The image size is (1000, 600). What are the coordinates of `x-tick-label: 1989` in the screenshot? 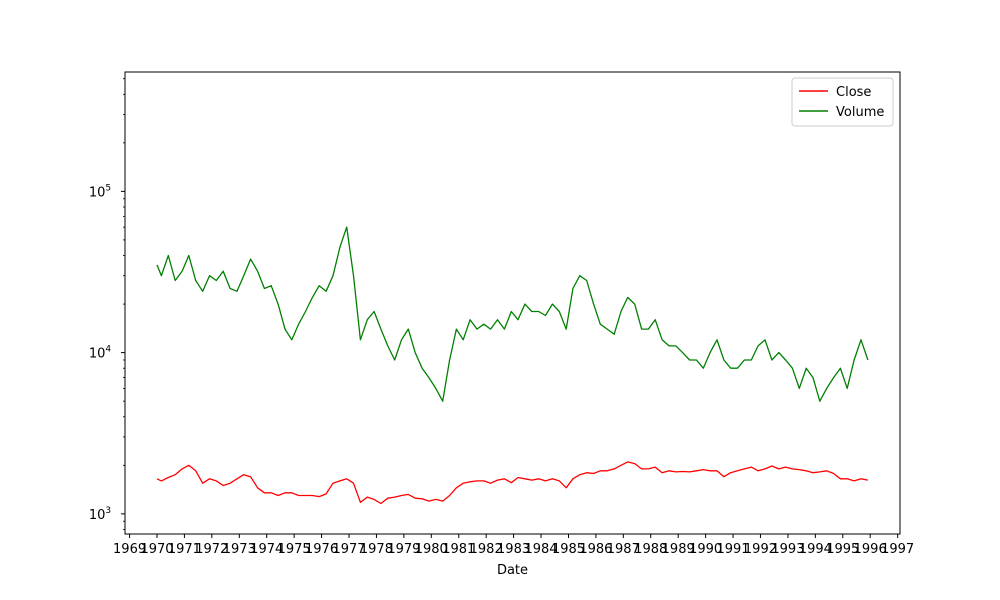 It's located at (678, 549).